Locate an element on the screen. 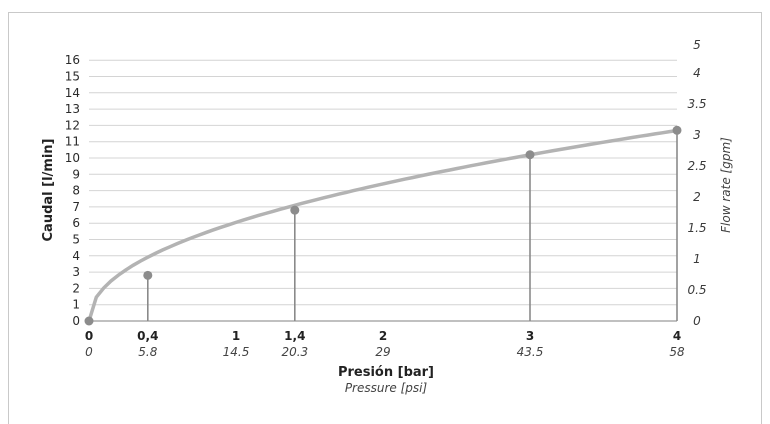  y-left-tick-label: 0 is located at coordinates (76, 321).